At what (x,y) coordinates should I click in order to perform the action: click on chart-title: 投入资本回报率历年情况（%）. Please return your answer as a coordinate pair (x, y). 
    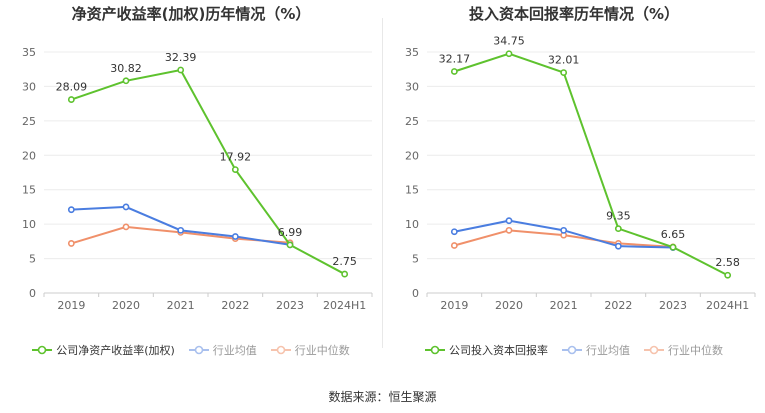
    Looking at the image, I should click on (574, 14).